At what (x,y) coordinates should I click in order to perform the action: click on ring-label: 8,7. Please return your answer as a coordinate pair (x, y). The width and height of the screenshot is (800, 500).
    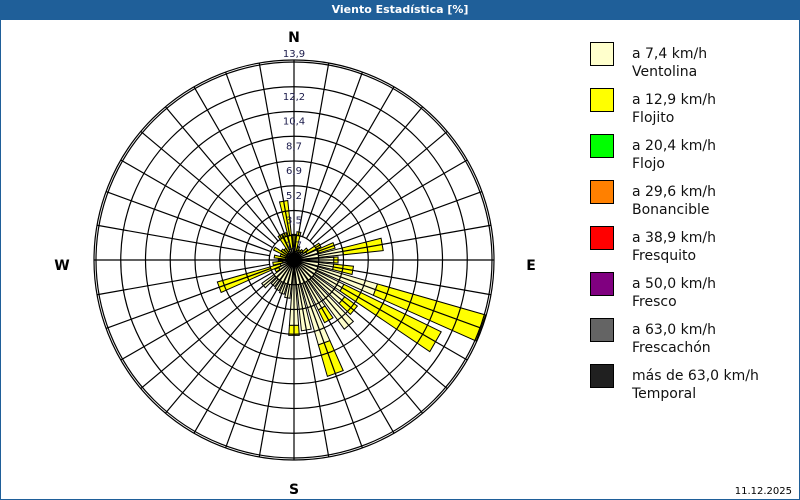
    Looking at the image, I should click on (294, 146).